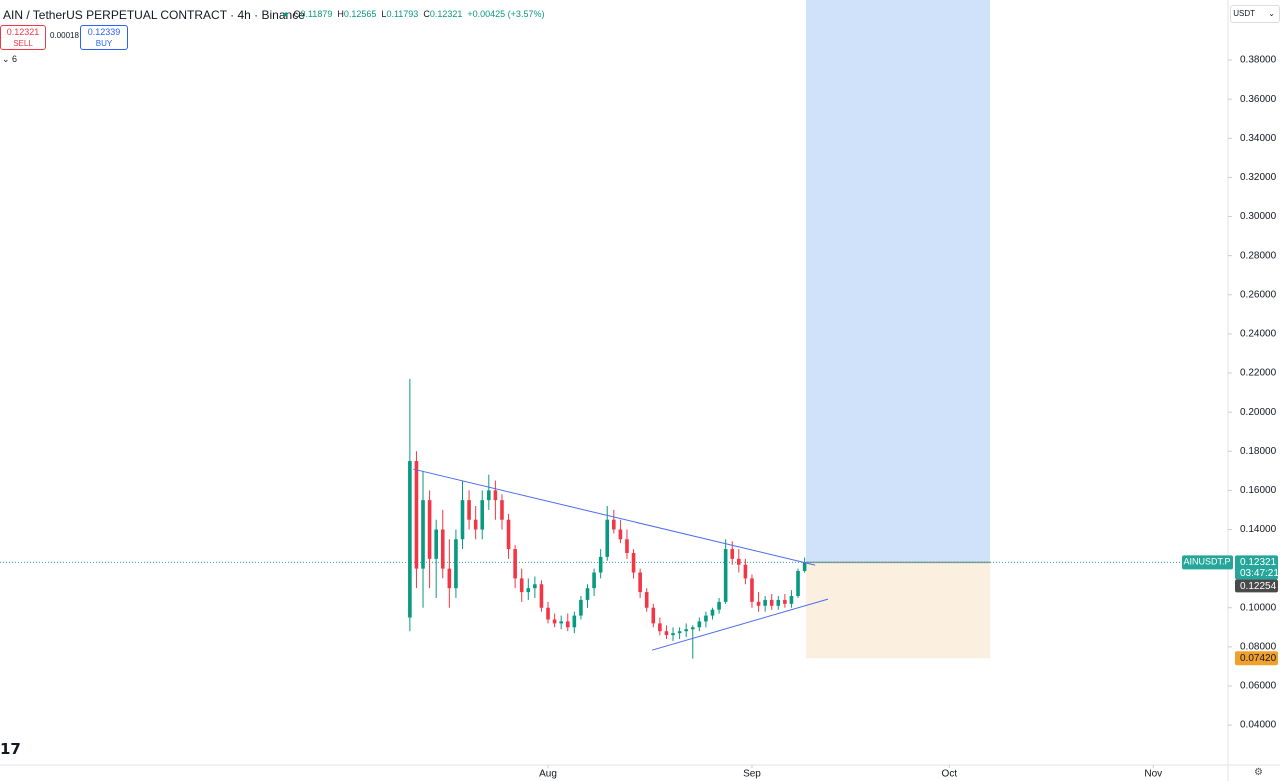  I want to click on change: +0.00425 (+3.57%), so click(506, 14).